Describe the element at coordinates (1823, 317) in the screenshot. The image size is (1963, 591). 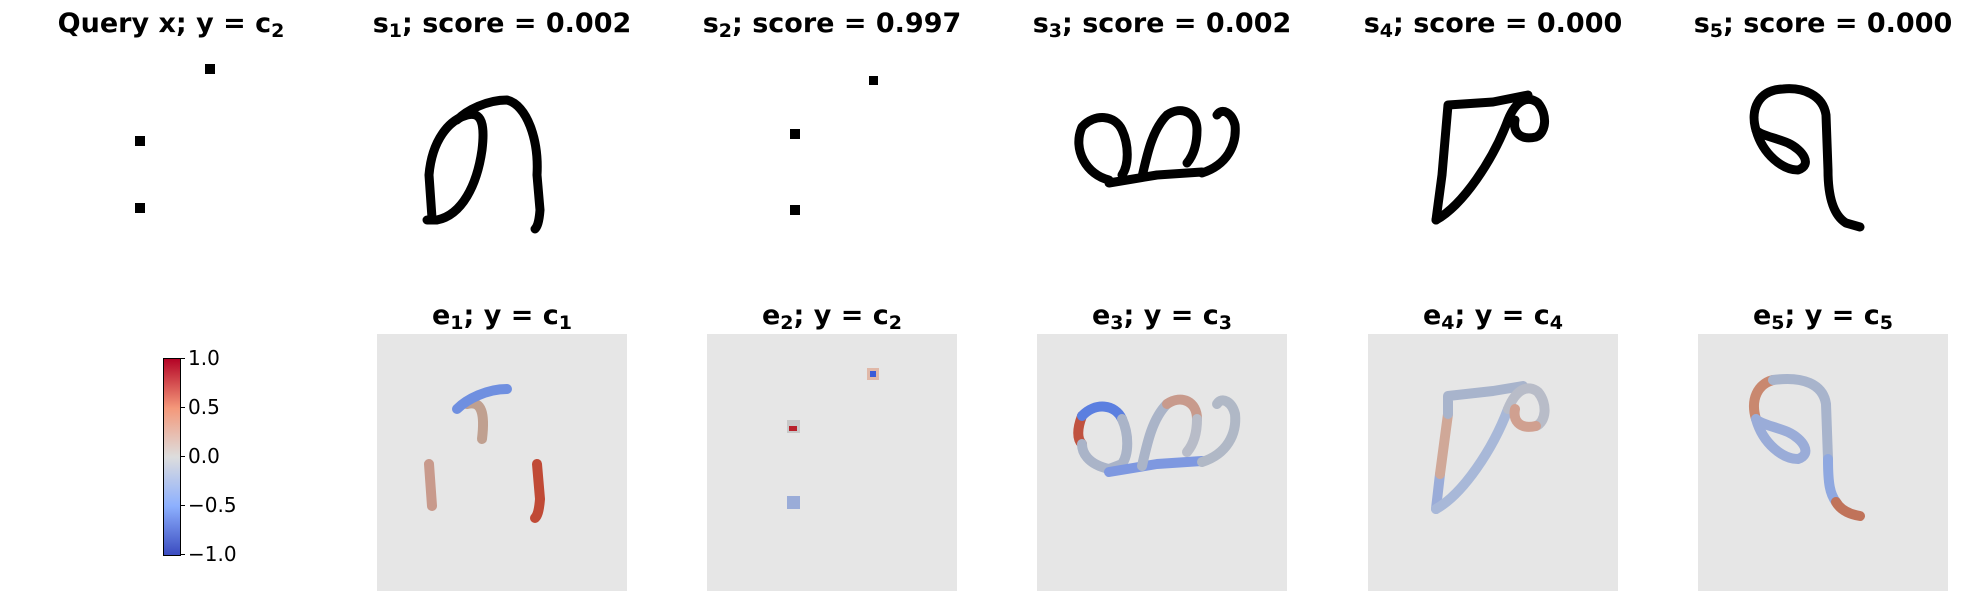
I see `explanation-5-title: e5; y = c5` at that location.